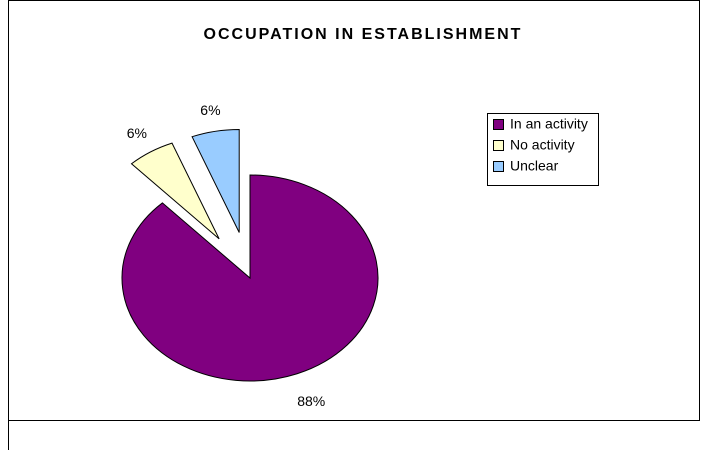 This screenshot has width=702, height=450. Describe the element at coordinates (311, 401) in the screenshot. I see `data-label: 88%` at that location.